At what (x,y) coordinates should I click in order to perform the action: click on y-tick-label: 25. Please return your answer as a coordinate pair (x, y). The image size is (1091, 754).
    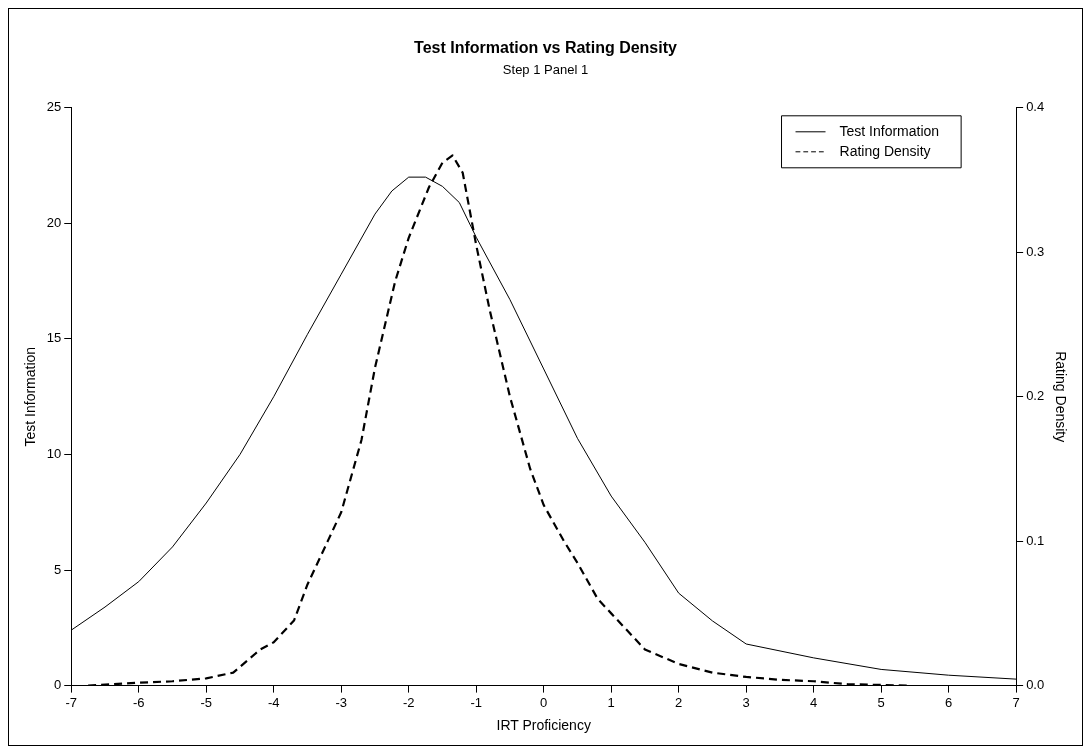
    Looking at the image, I should click on (54, 107).